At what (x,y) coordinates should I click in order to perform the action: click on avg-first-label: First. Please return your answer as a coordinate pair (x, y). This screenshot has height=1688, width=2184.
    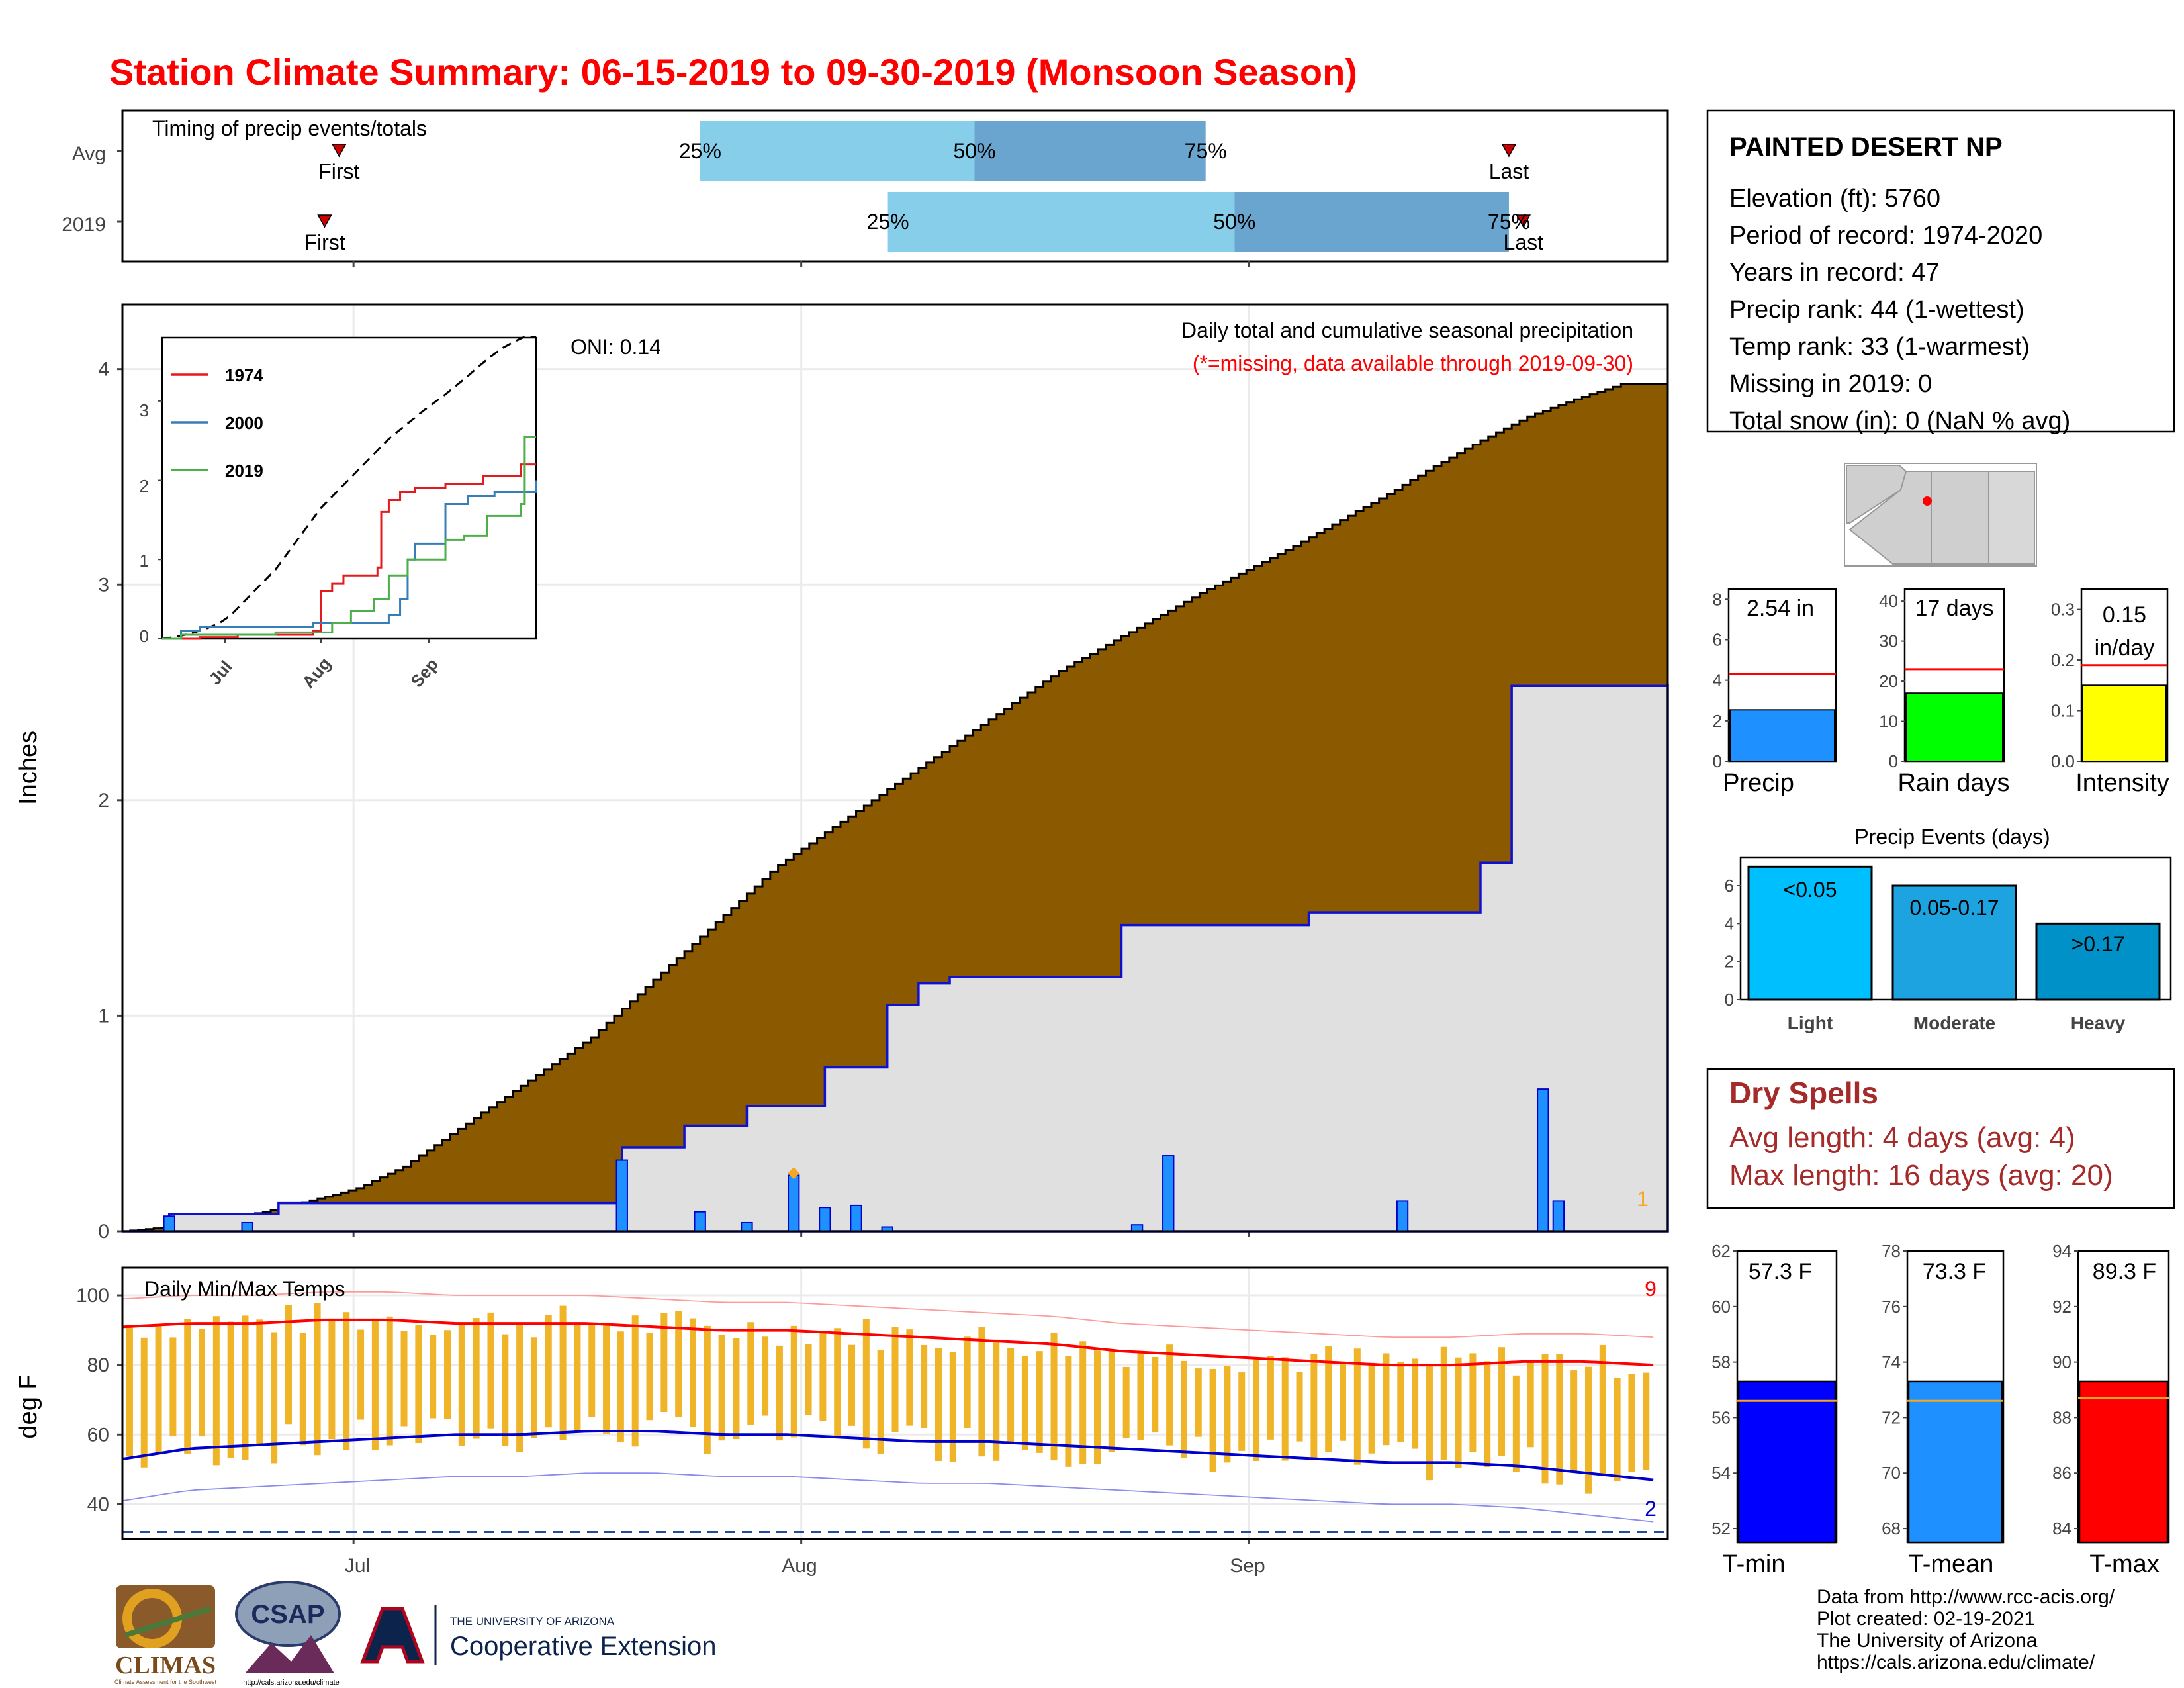
    Looking at the image, I should click on (338, 171).